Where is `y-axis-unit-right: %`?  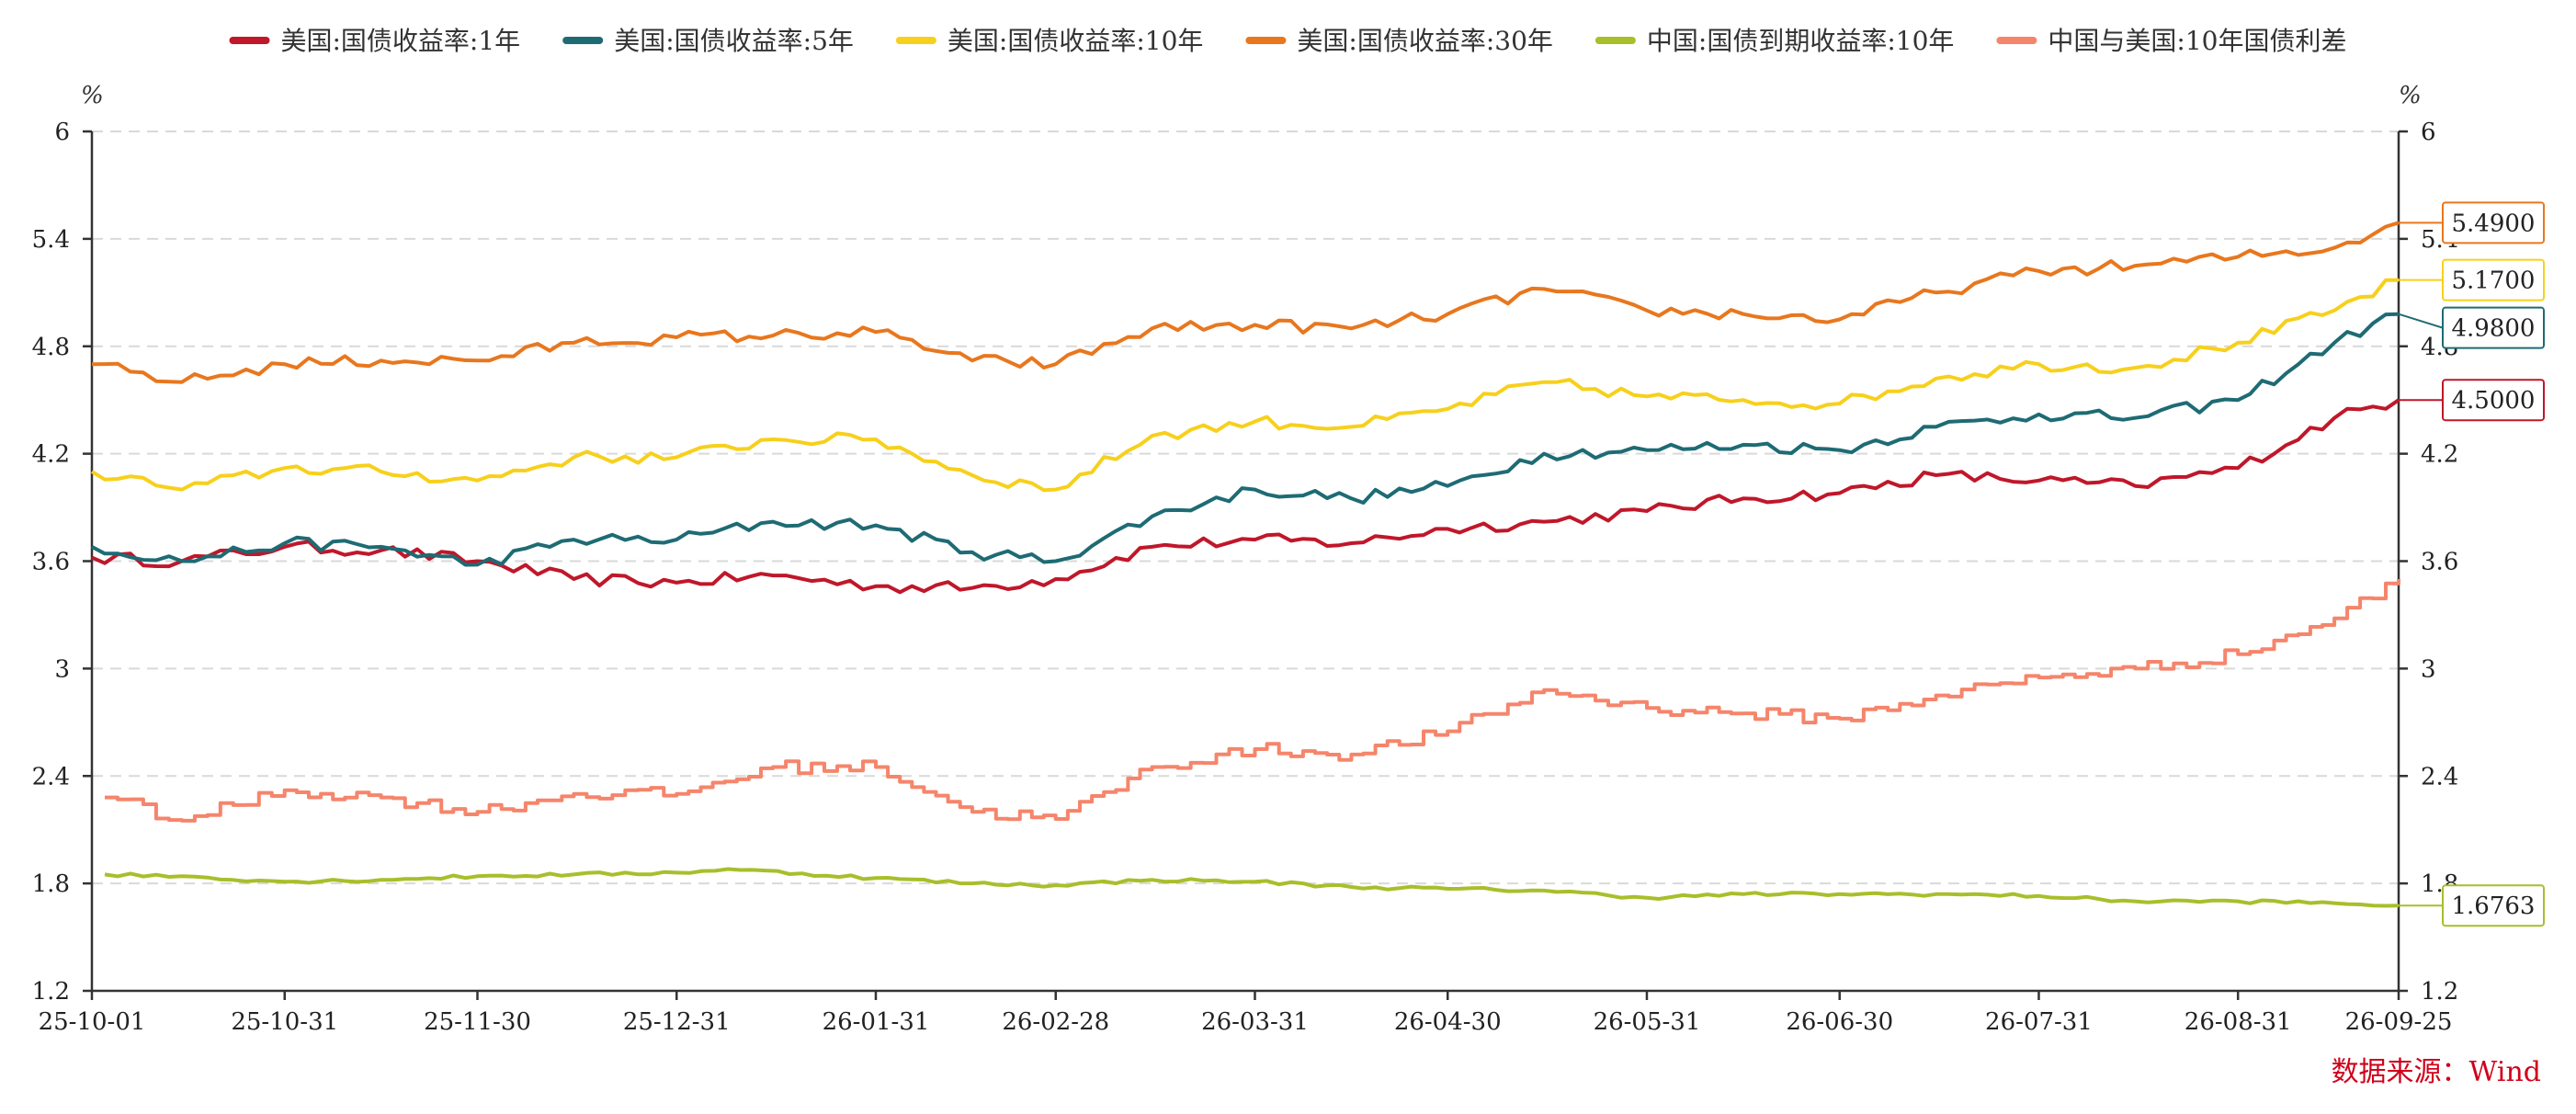
y-axis-unit-right: % is located at coordinates (2410, 95).